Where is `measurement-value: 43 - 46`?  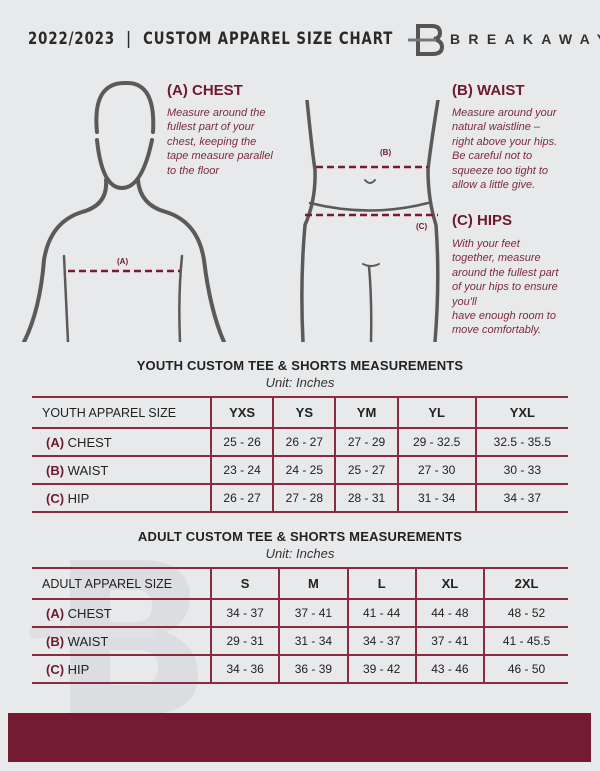 measurement-value: 43 - 46 is located at coordinates (449, 669).